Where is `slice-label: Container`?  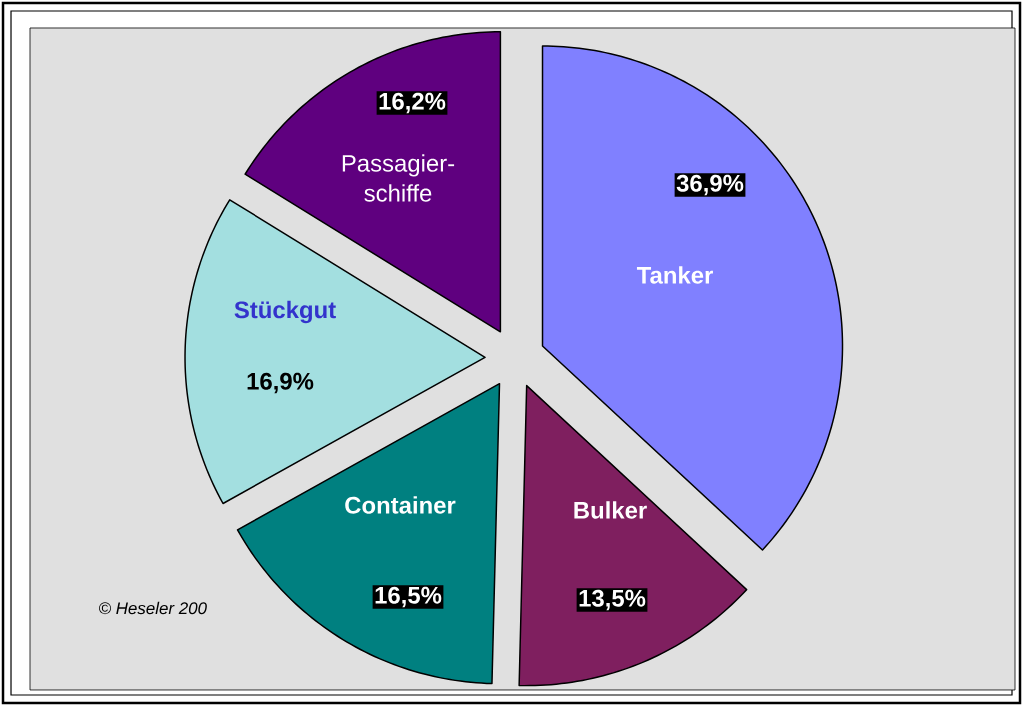 slice-label: Container is located at coordinates (400, 505).